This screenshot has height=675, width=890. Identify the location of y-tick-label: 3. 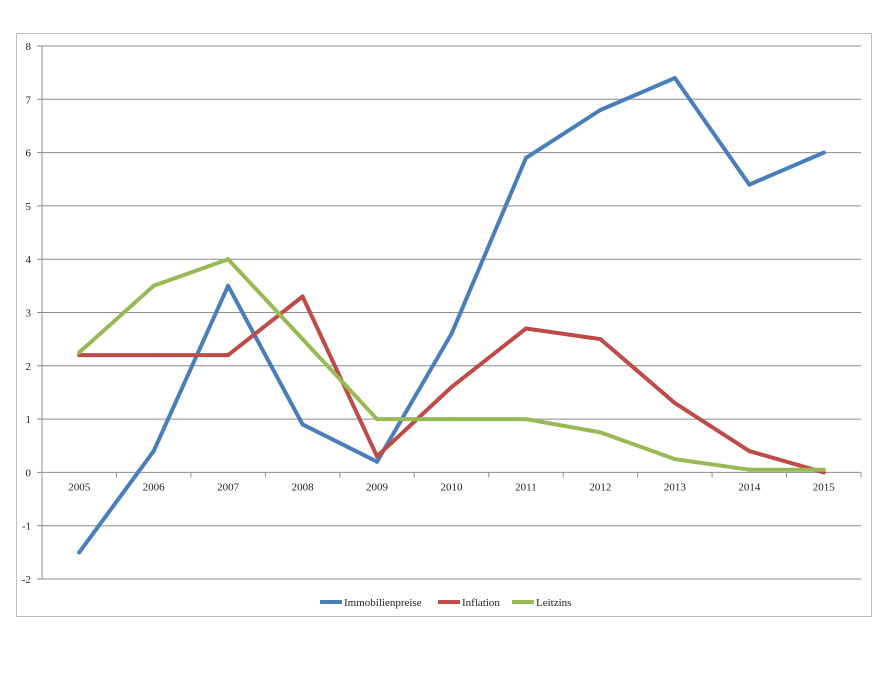
(29, 314).